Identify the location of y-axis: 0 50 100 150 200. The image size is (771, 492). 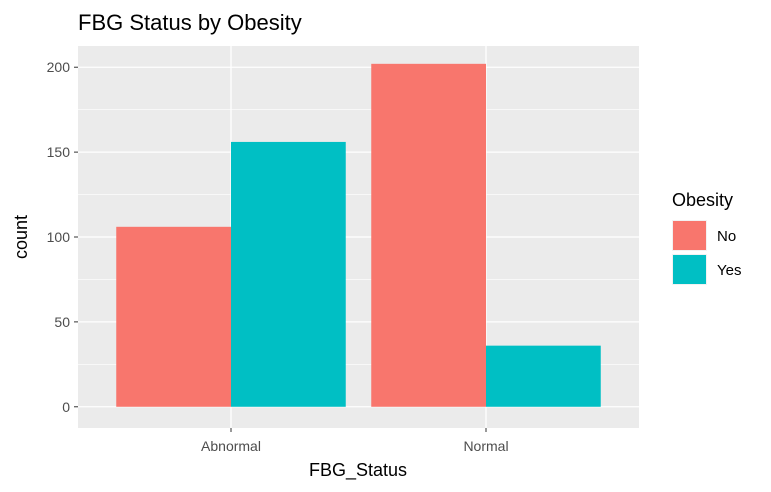
(62, 237).